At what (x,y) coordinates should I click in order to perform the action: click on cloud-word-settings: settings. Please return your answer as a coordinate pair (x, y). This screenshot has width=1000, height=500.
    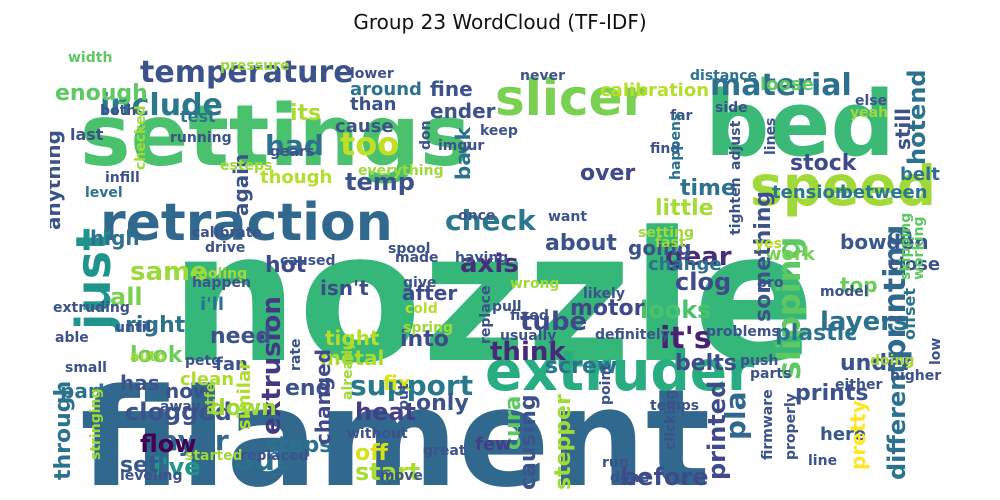
    Looking at the image, I should click on (275, 136).